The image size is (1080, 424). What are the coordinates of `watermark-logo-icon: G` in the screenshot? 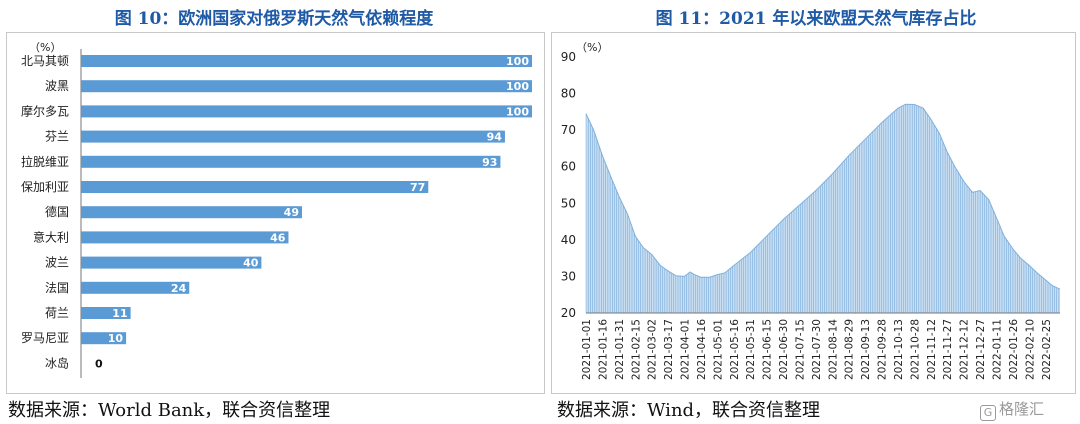 It's located at (988, 413).